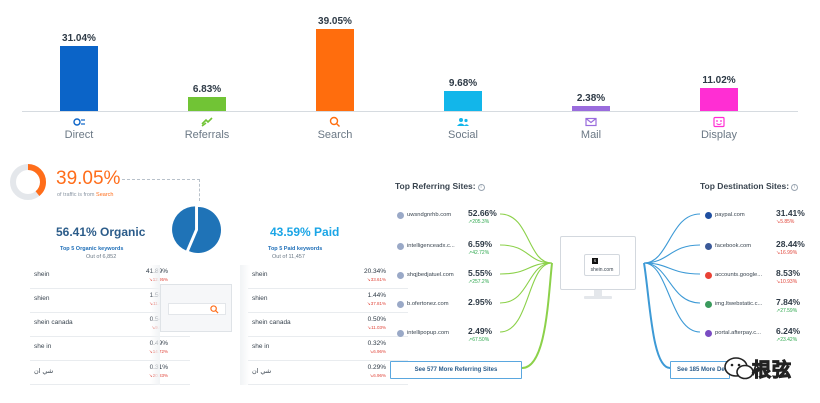 The width and height of the screenshot is (820, 403). I want to click on referring-site: shqjbedjatuel.com 5.55% ↗257.2%, so click(452, 278).